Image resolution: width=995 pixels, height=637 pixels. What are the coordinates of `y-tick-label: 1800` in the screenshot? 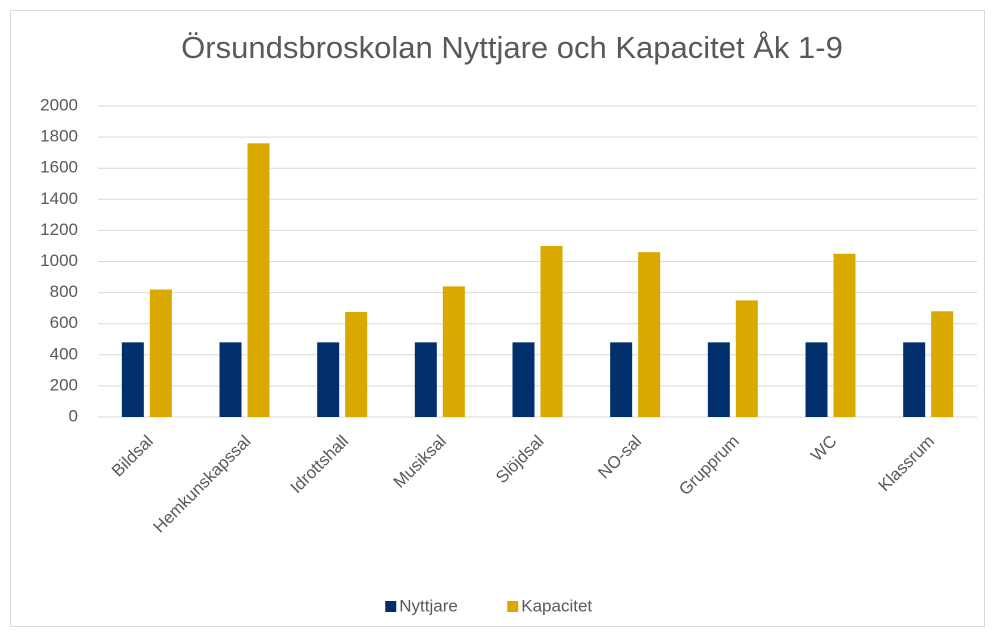 It's located at (59, 136).